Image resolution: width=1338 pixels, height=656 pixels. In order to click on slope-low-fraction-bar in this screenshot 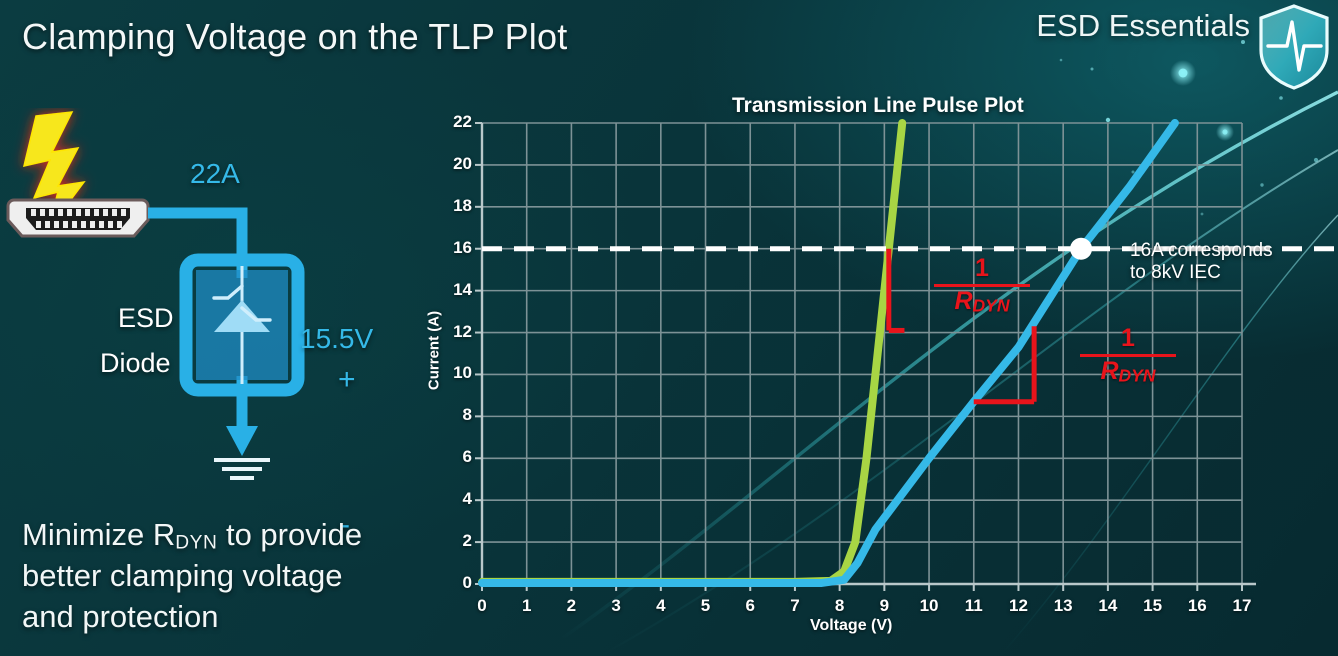, I will do `click(982, 285)`.